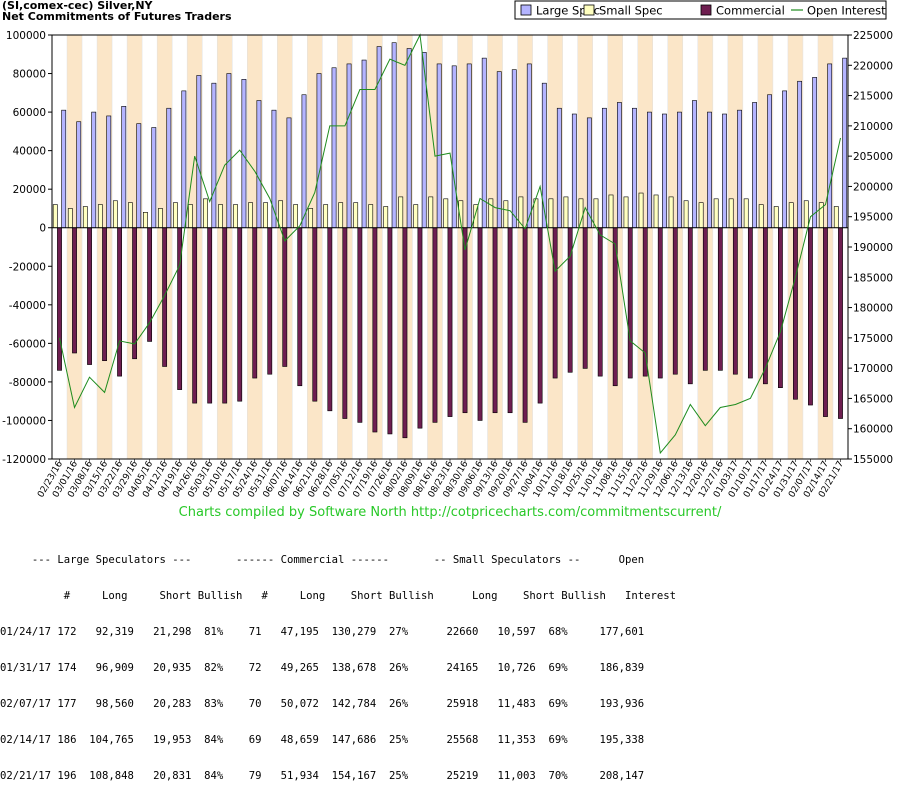 Image resolution: width=900 pixels, height=794 pixels. I want to click on left-axis-tick-label: -120000, so click(24, 460).